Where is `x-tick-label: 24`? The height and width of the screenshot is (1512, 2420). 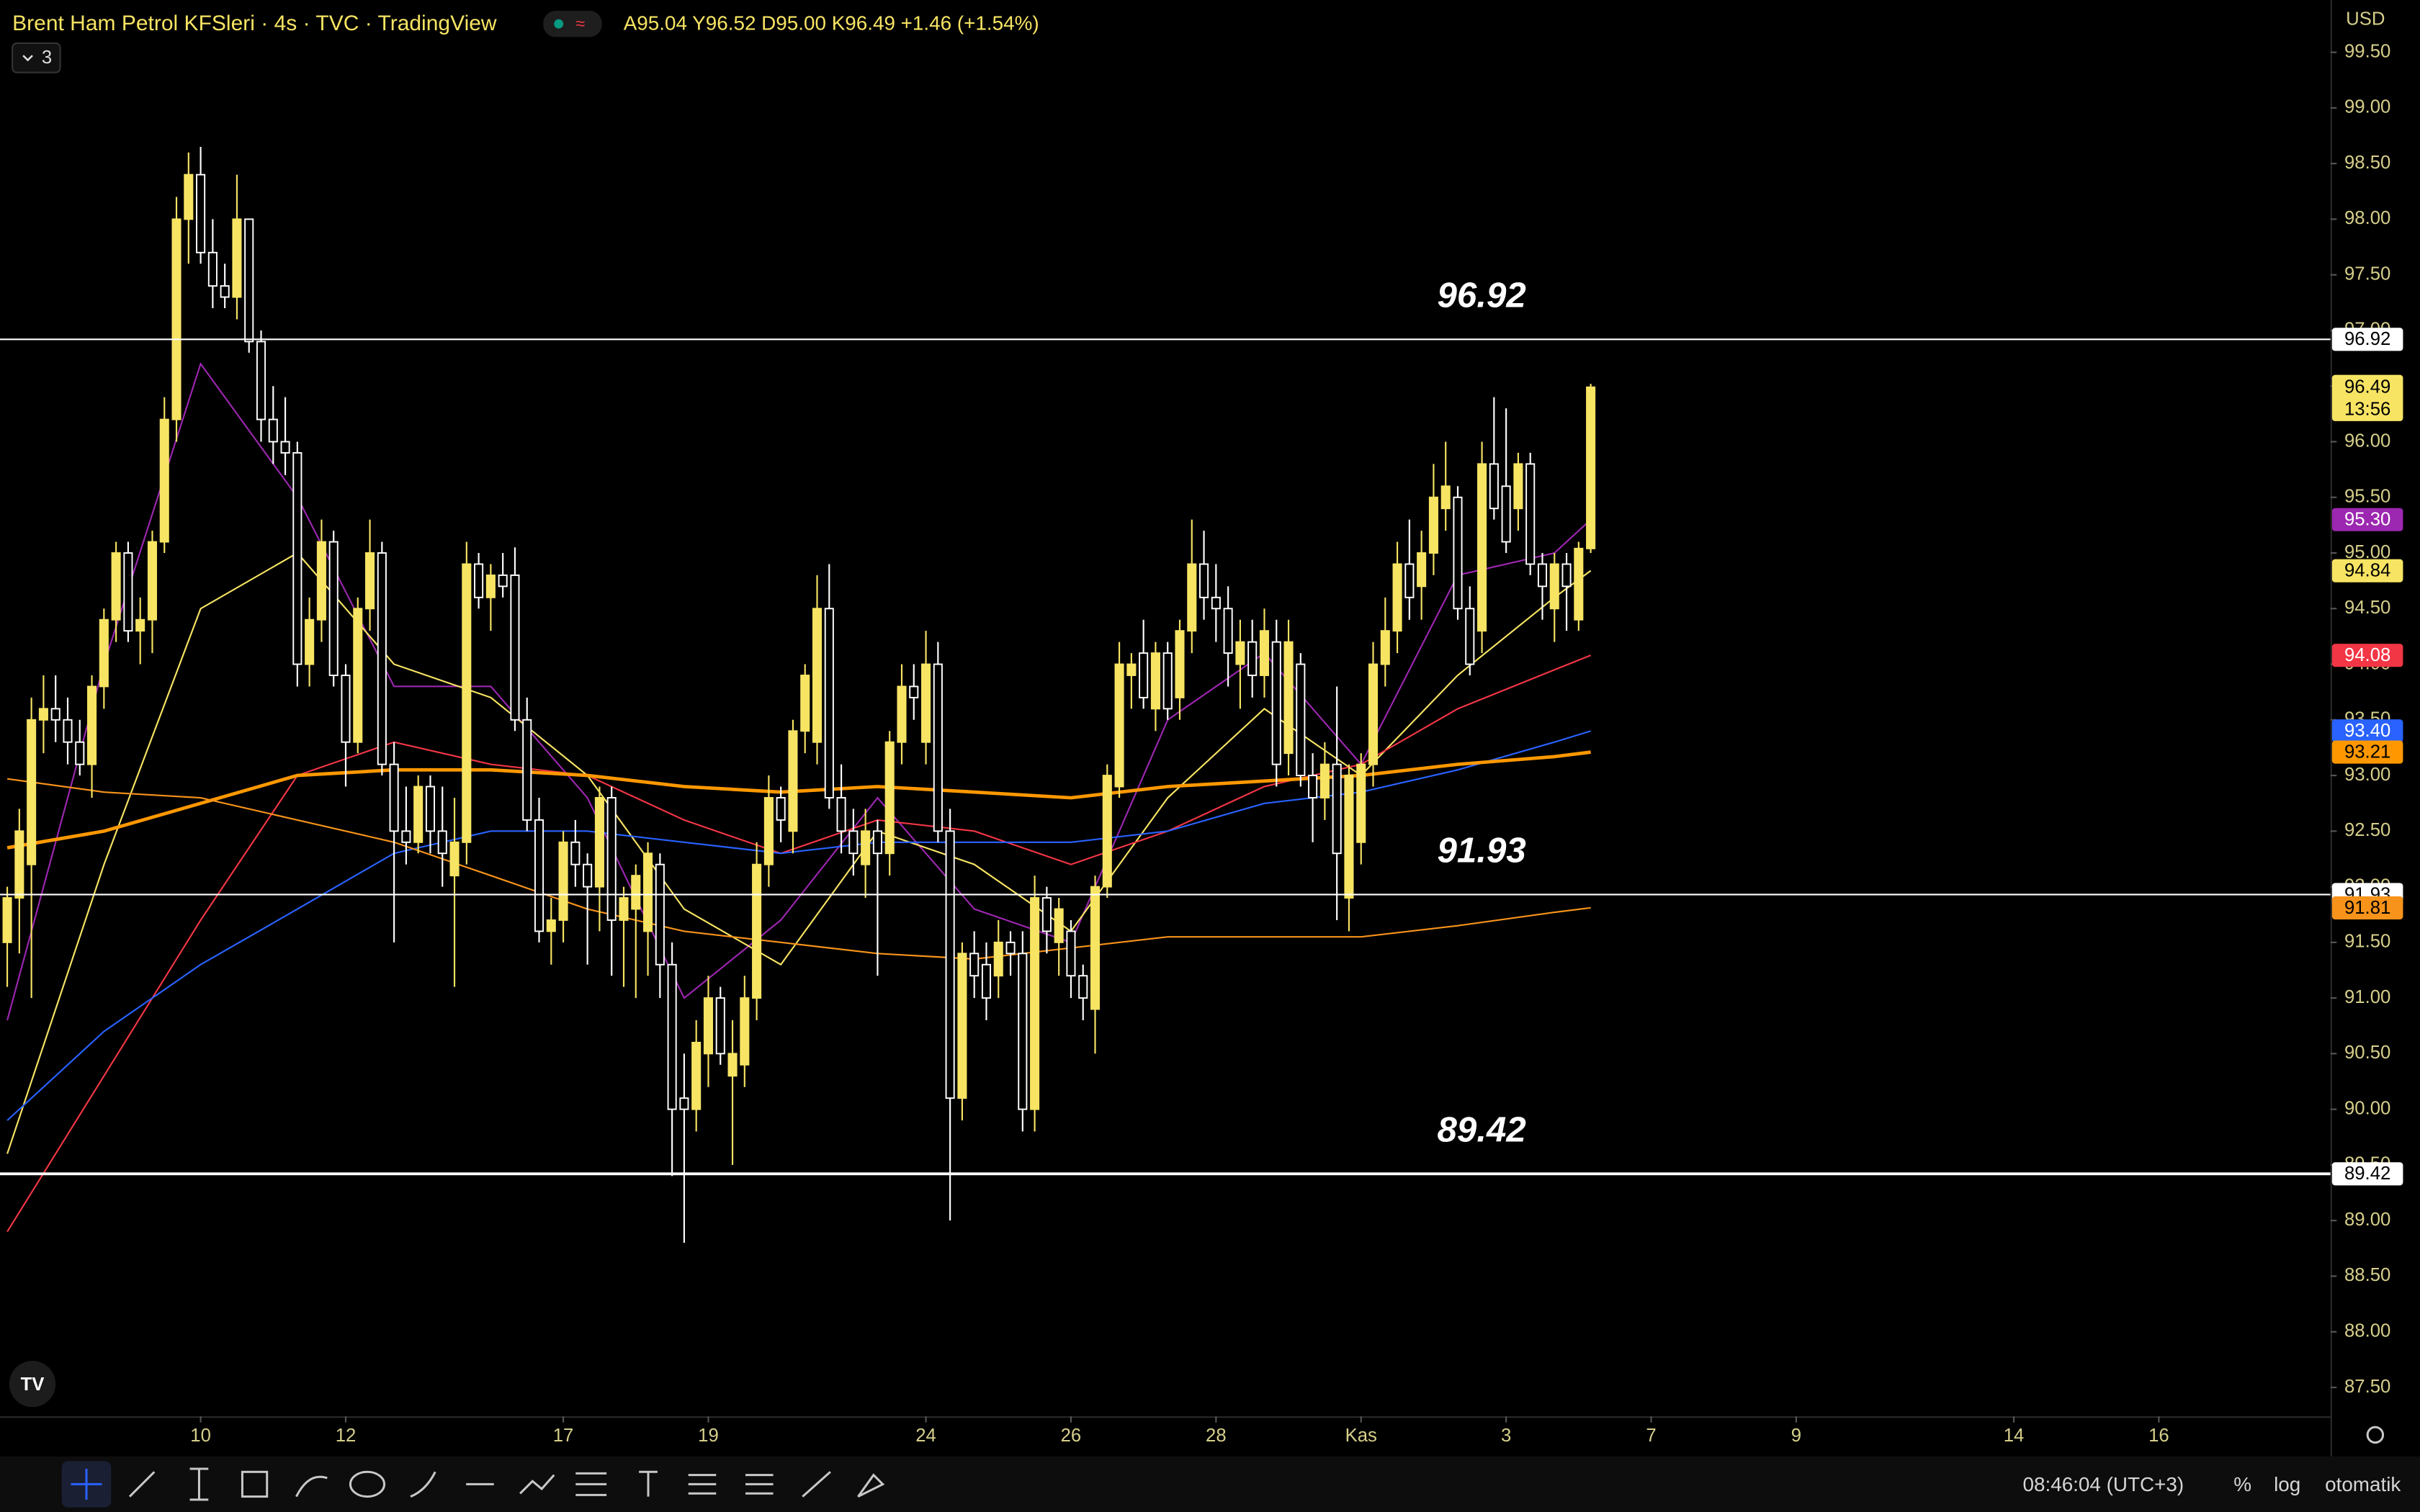
x-tick-label: 24 is located at coordinates (925, 1436).